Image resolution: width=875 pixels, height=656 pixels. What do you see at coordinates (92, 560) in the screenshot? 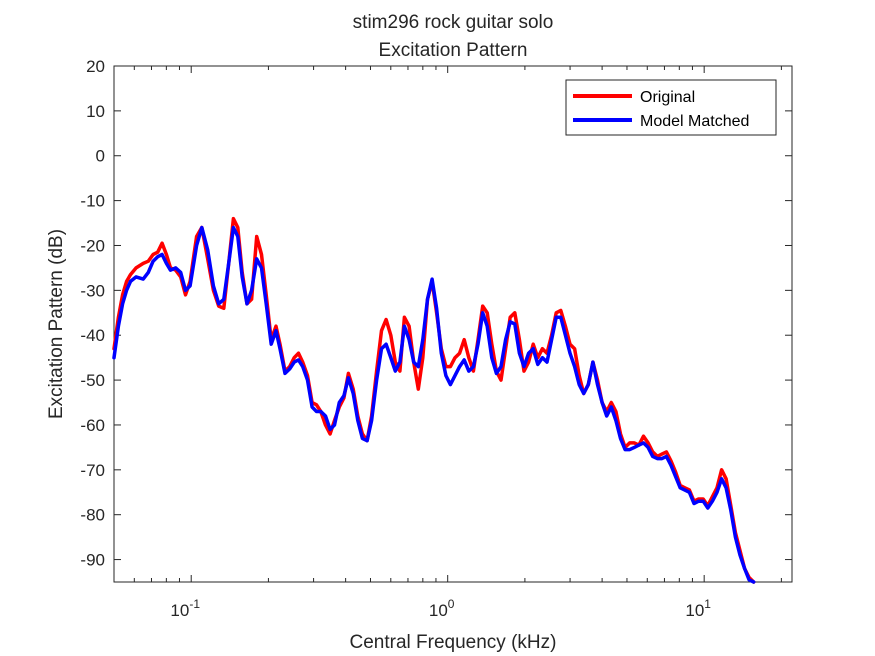
I see `y-tick-label: -90` at bounding box center [92, 560].